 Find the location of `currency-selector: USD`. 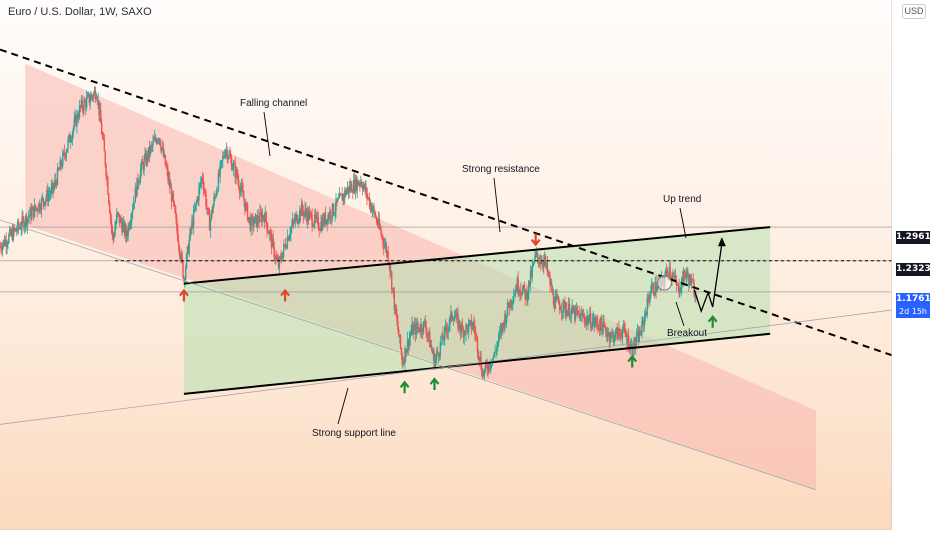

currency-selector: USD is located at coordinates (914, 11).